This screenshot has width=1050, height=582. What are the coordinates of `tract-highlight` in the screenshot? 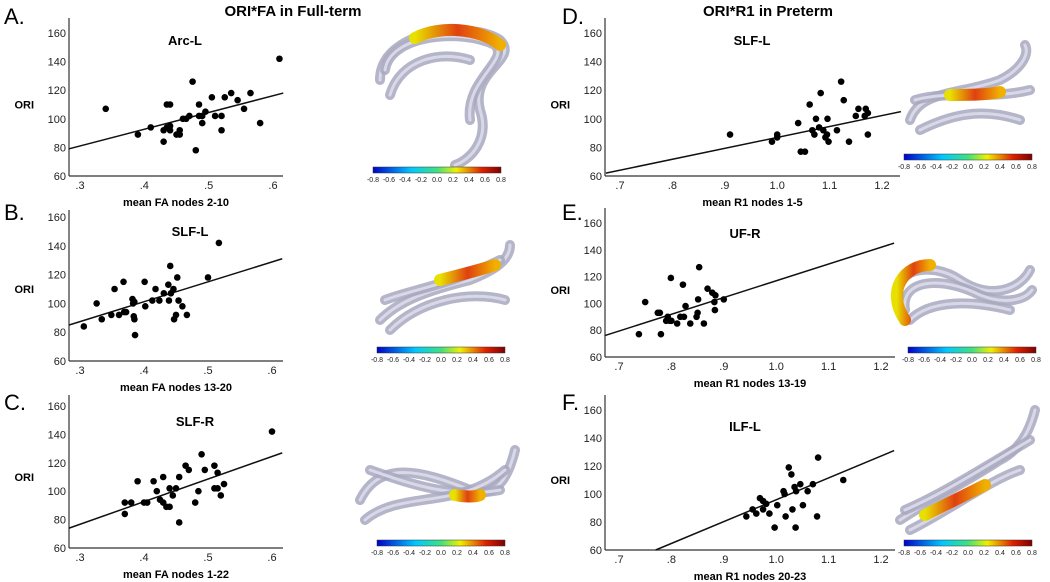 It's located at (457, 37).